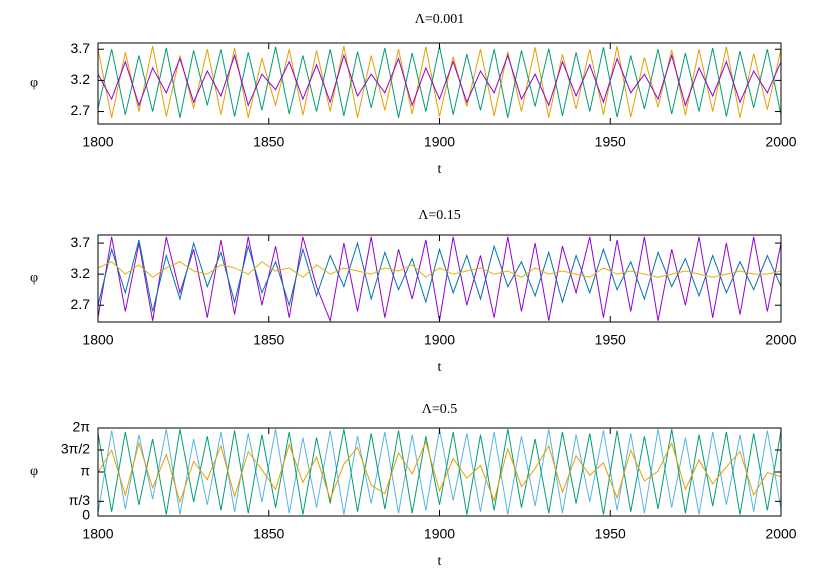 Image resolution: width=830 pixels, height=581 pixels. What do you see at coordinates (85, 471) in the screenshot?
I see `y-tick-label: π` at bounding box center [85, 471].